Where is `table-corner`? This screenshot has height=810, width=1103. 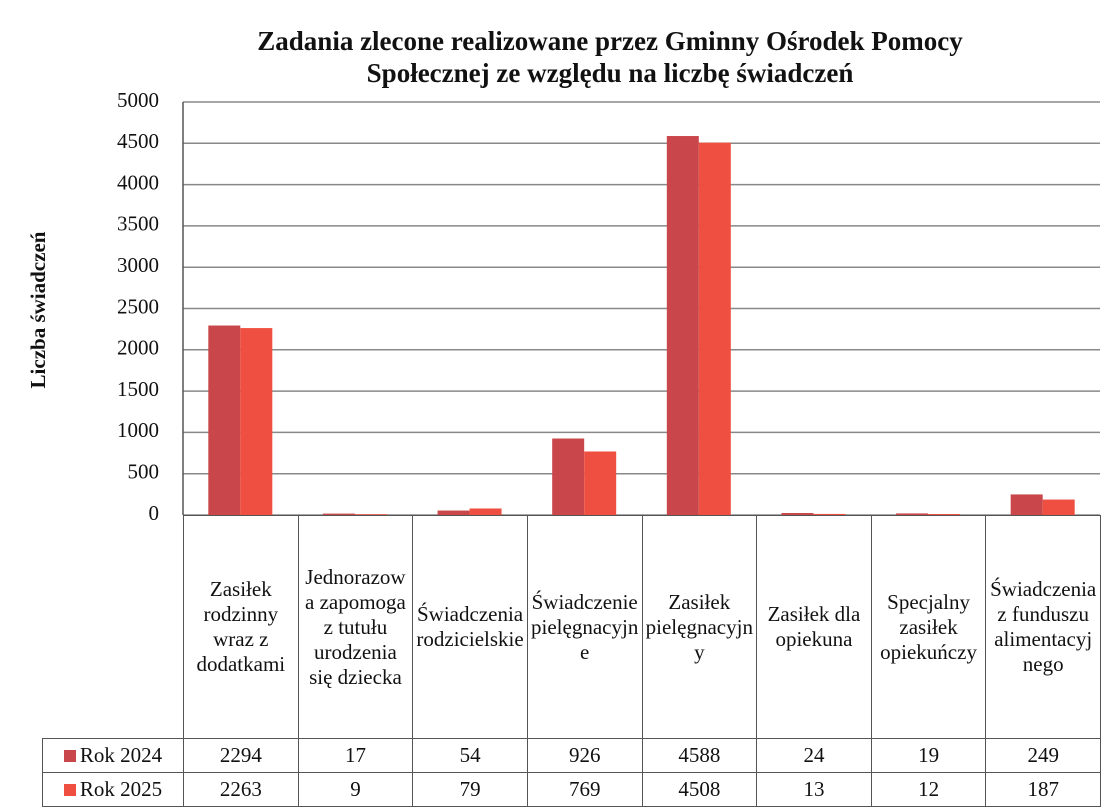 table-corner is located at coordinates (113, 627).